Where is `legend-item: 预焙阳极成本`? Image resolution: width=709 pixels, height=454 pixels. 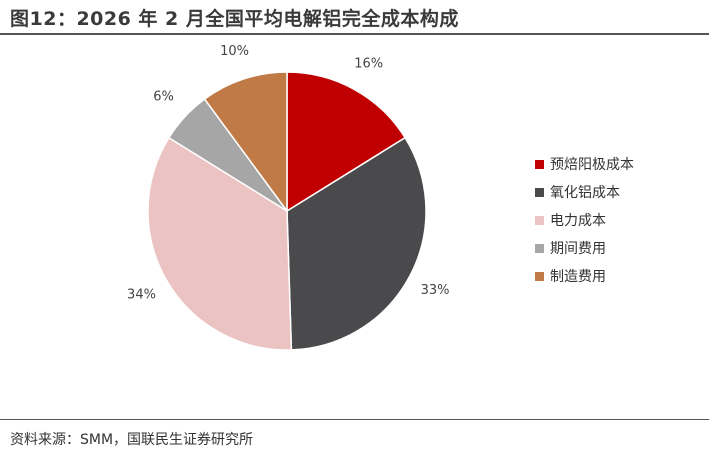
legend-item: 预焙阳极成本 is located at coordinates (584, 164).